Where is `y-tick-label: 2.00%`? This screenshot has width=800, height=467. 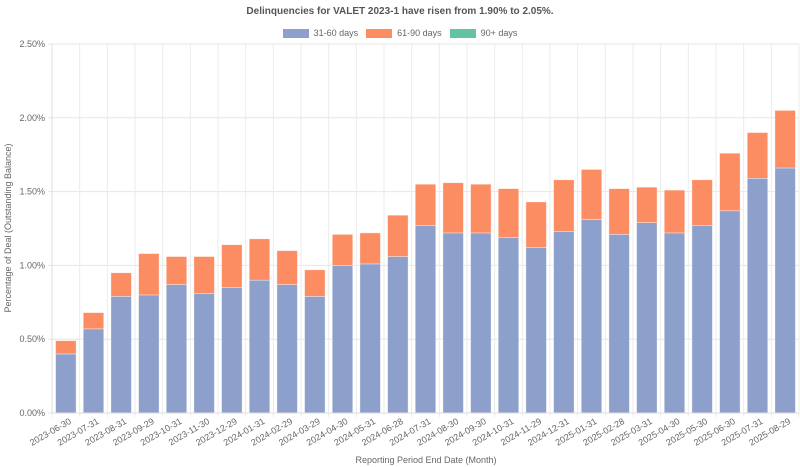
y-tick-label: 2.00% is located at coordinates (32, 118).